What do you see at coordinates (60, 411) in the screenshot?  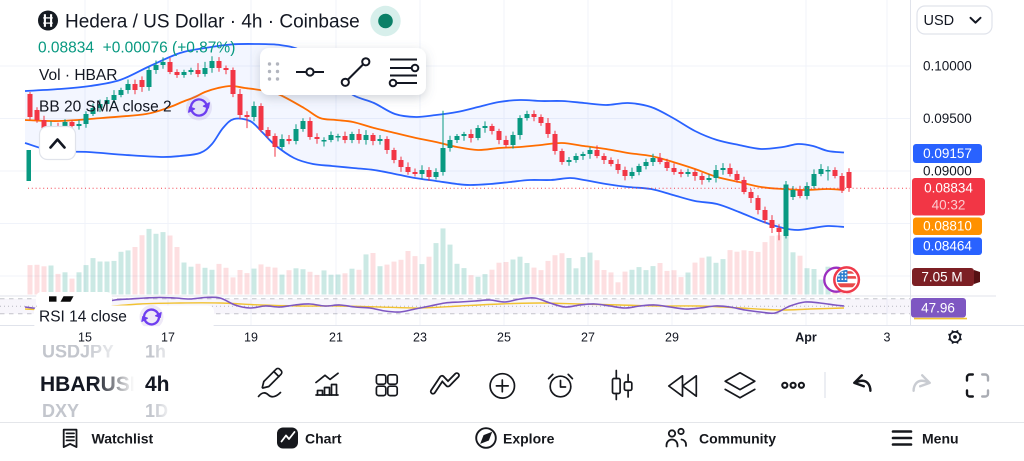 I see `svg-text: DXY` at bounding box center [60, 411].